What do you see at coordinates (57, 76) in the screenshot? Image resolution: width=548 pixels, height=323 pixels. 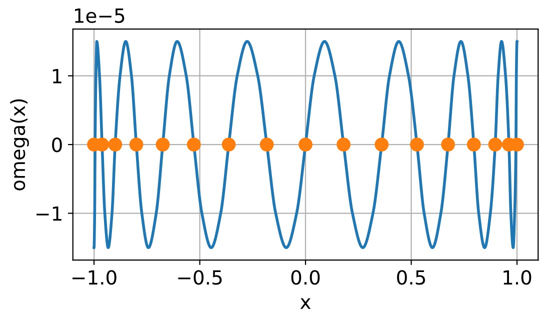 I see `y-tick-label: 1` at bounding box center [57, 76].